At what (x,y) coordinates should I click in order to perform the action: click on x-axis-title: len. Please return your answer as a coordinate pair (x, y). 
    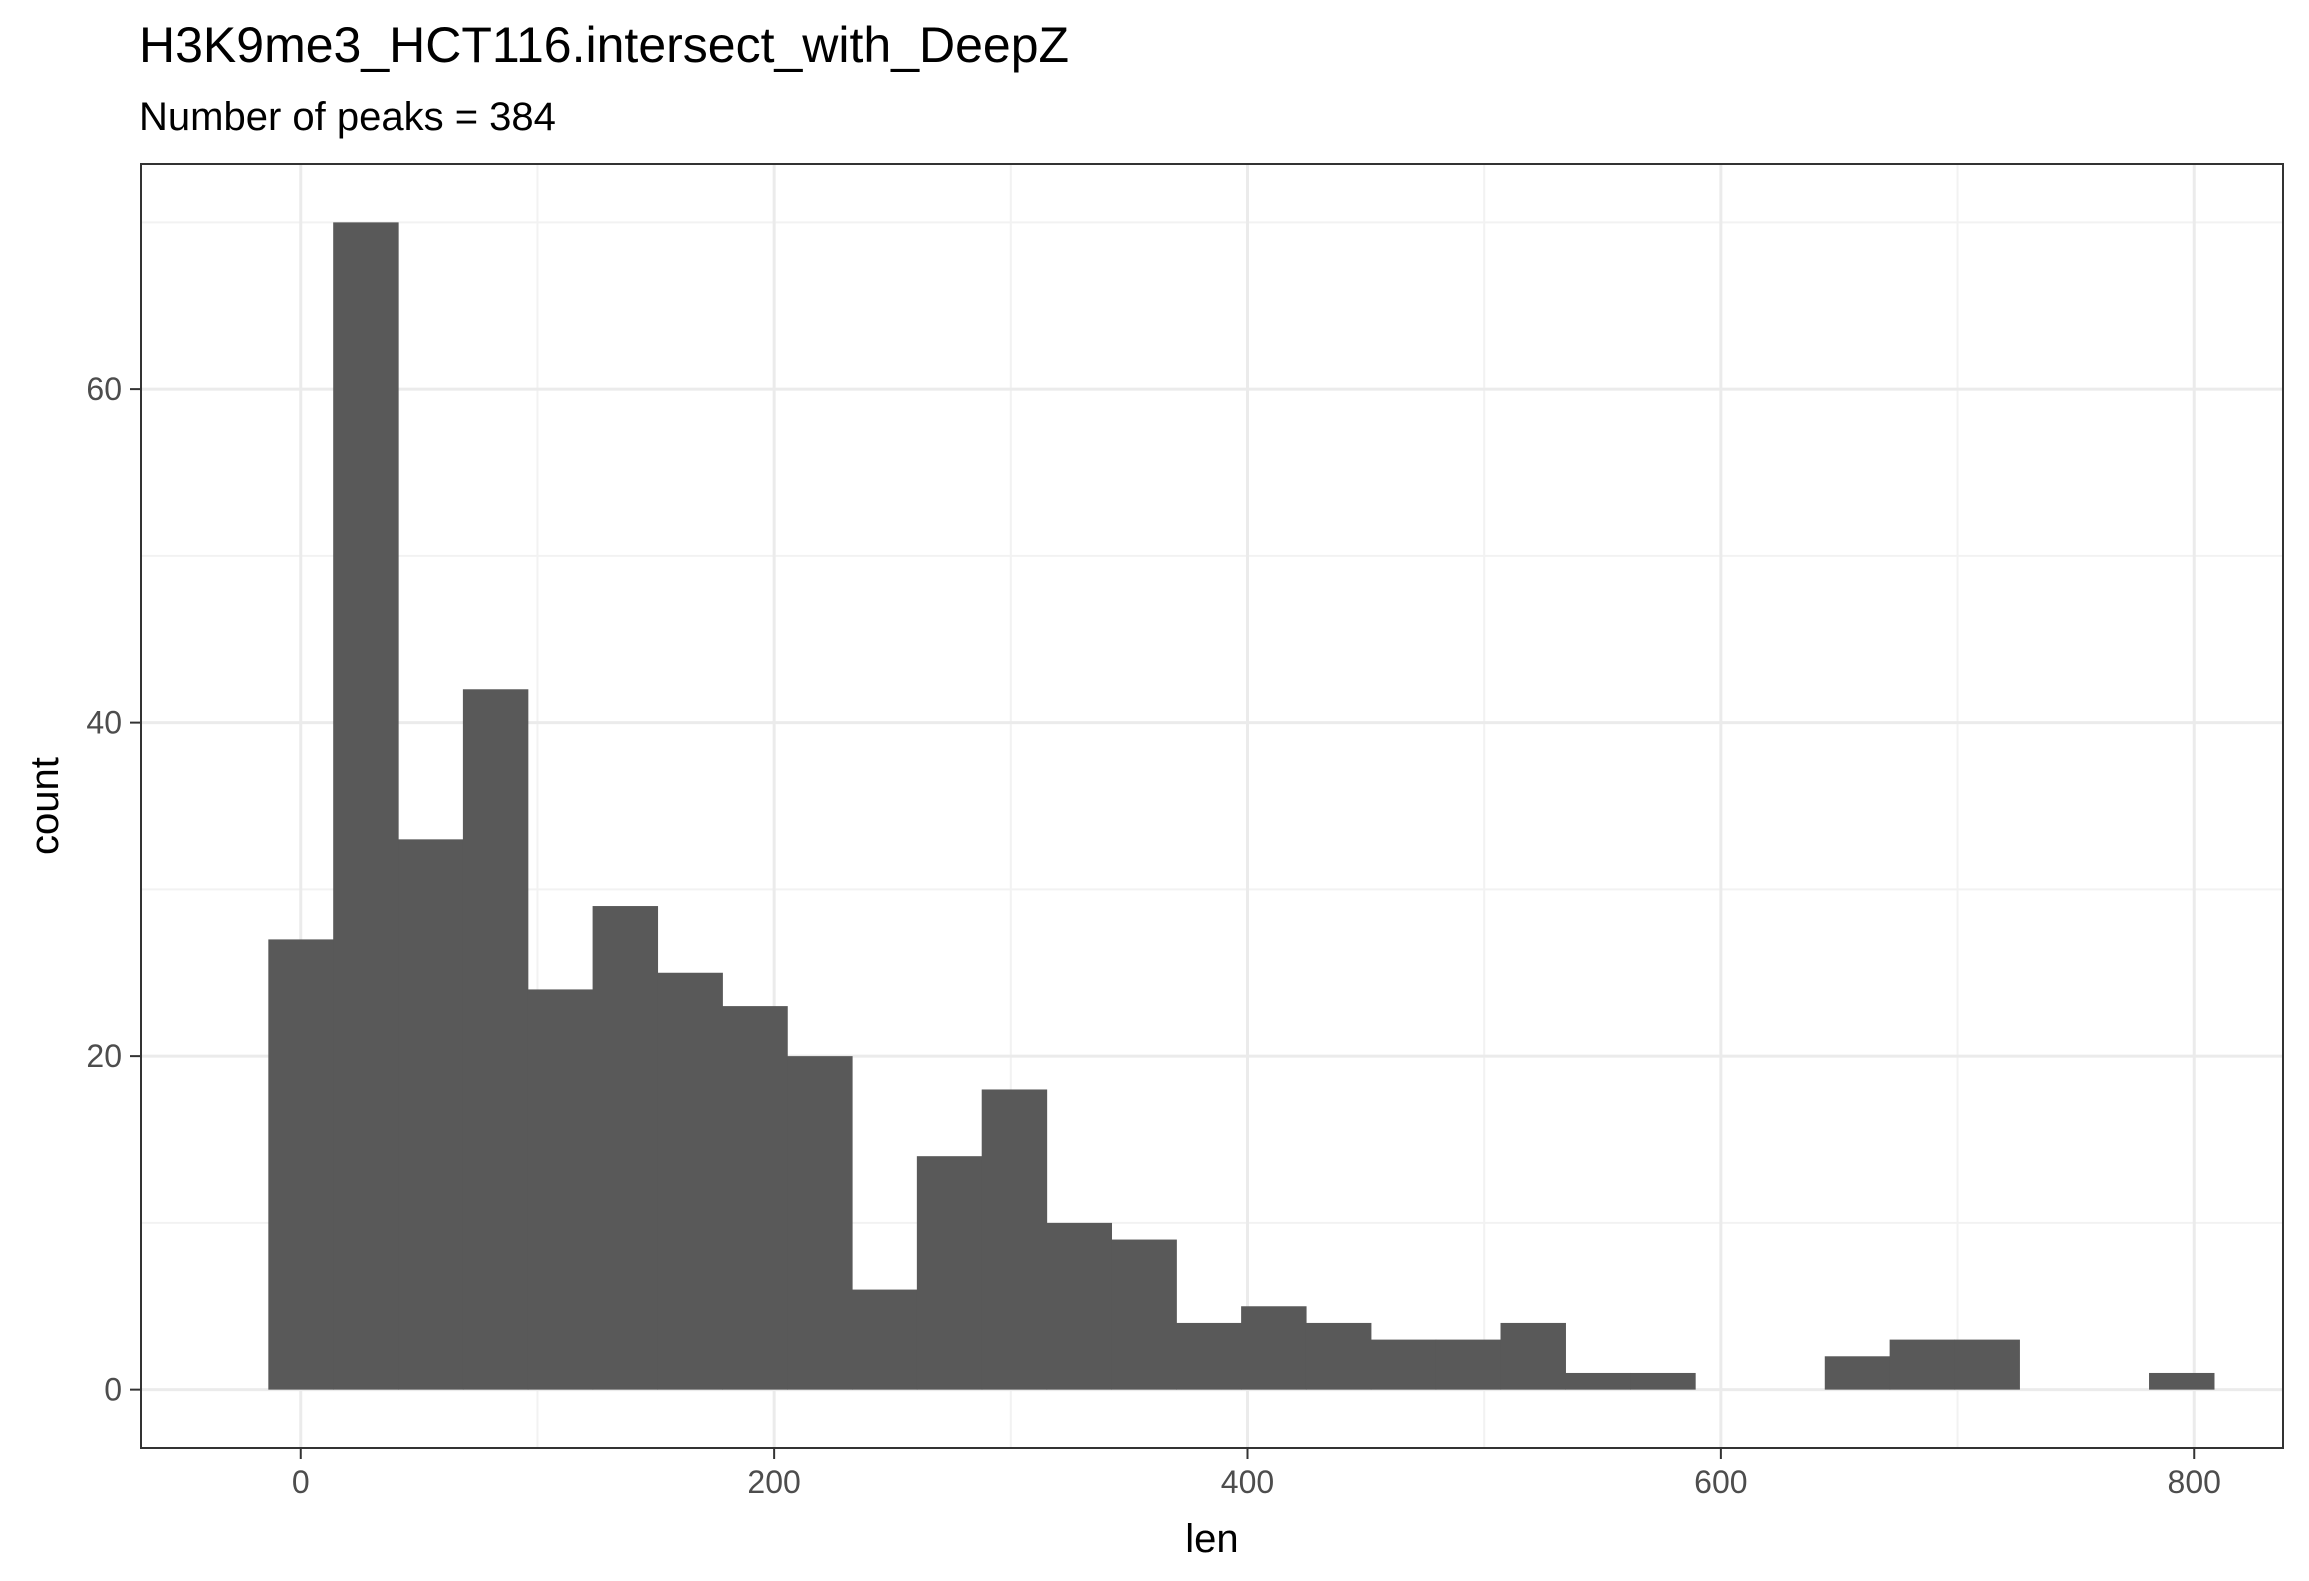
    Looking at the image, I should click on (1211, 1539).